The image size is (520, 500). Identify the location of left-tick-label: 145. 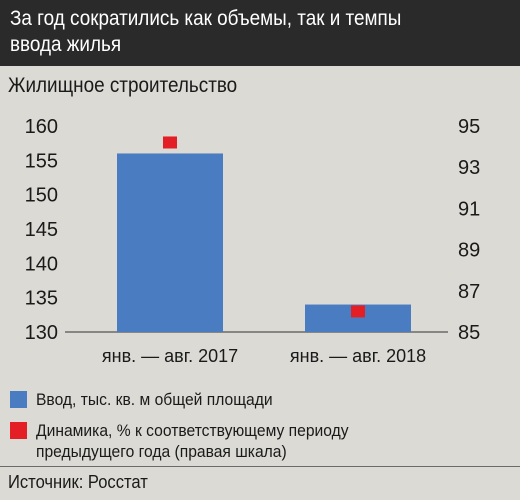
(41, 230).